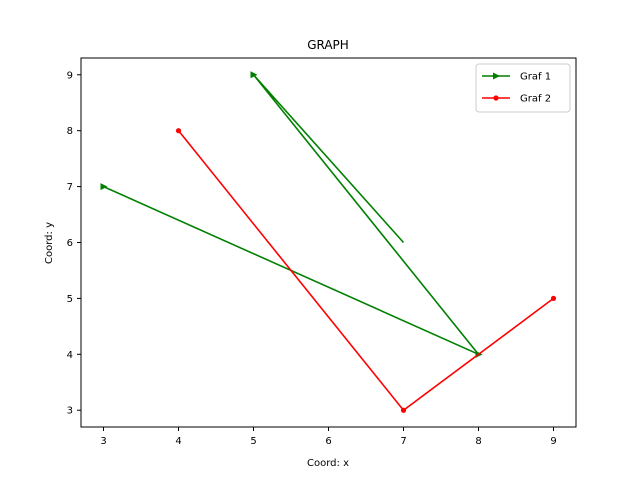 The width and height of the screenshot is (640, 480). Describe the element at coordinates (403, 441) in the screenshot. I see `x-tick-label: 7` at that location.